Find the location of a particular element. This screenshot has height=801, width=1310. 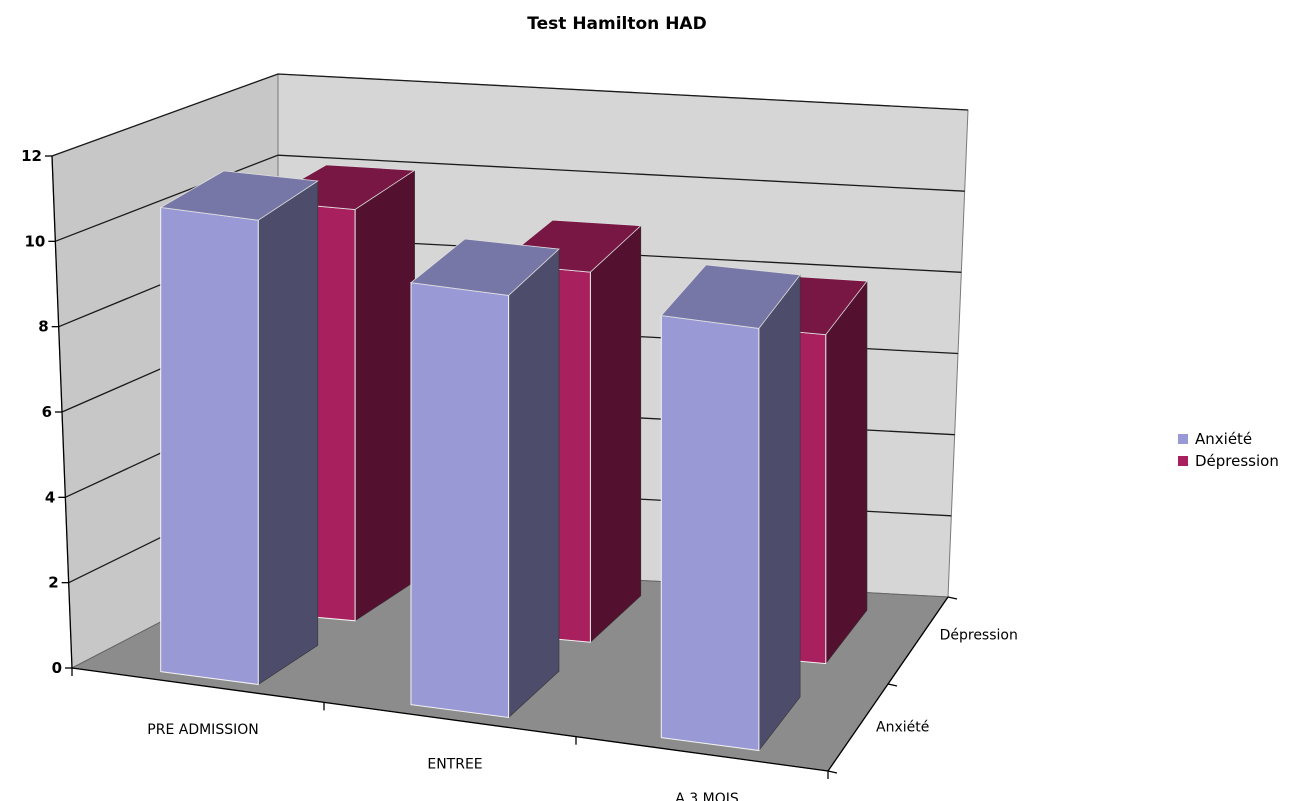

y-tick-label-6: 6 is located at coordinates (47, 412).